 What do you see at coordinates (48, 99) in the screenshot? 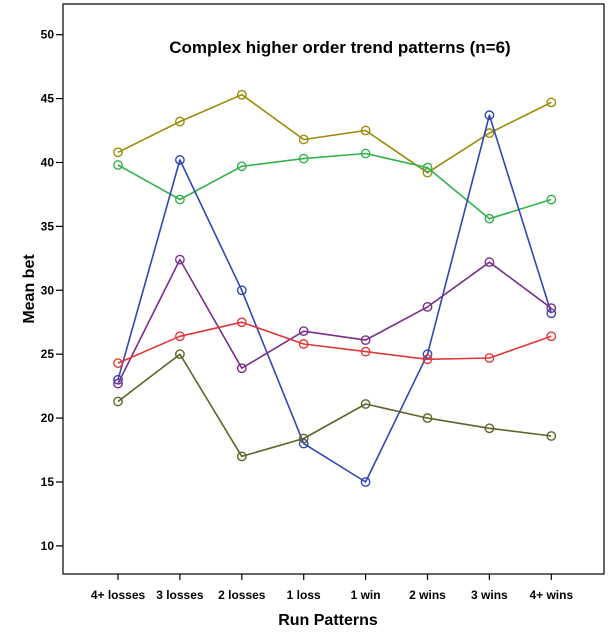
I see `y-tick-label: 45` at bounding box center [48, 99].